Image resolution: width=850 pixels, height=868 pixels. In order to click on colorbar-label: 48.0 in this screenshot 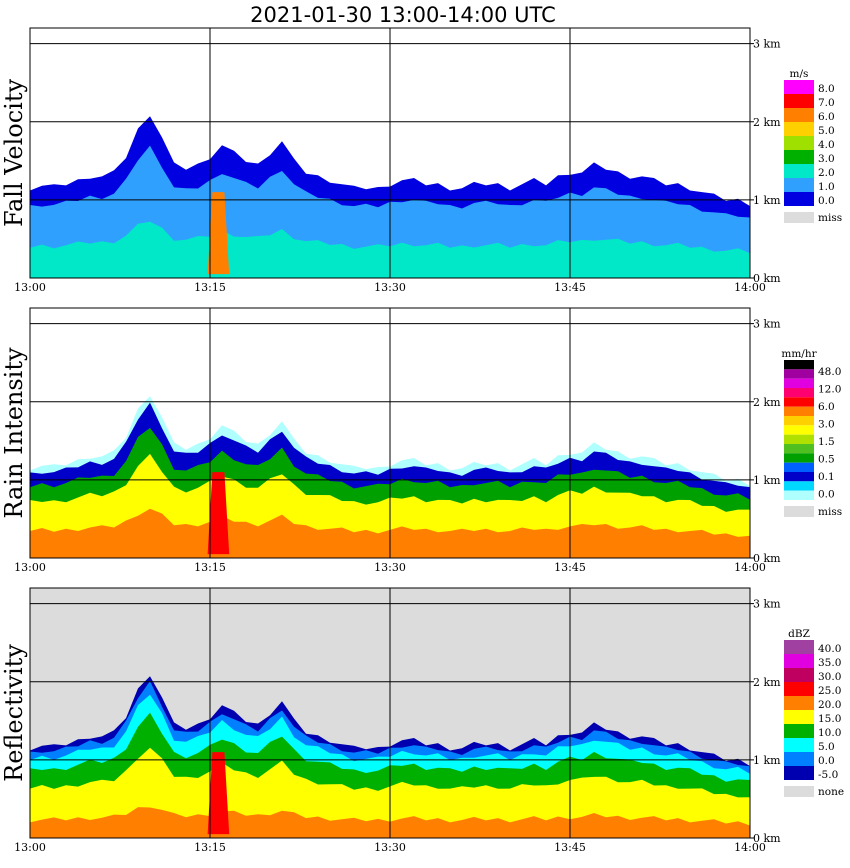, I will do `click(829, 372)`.